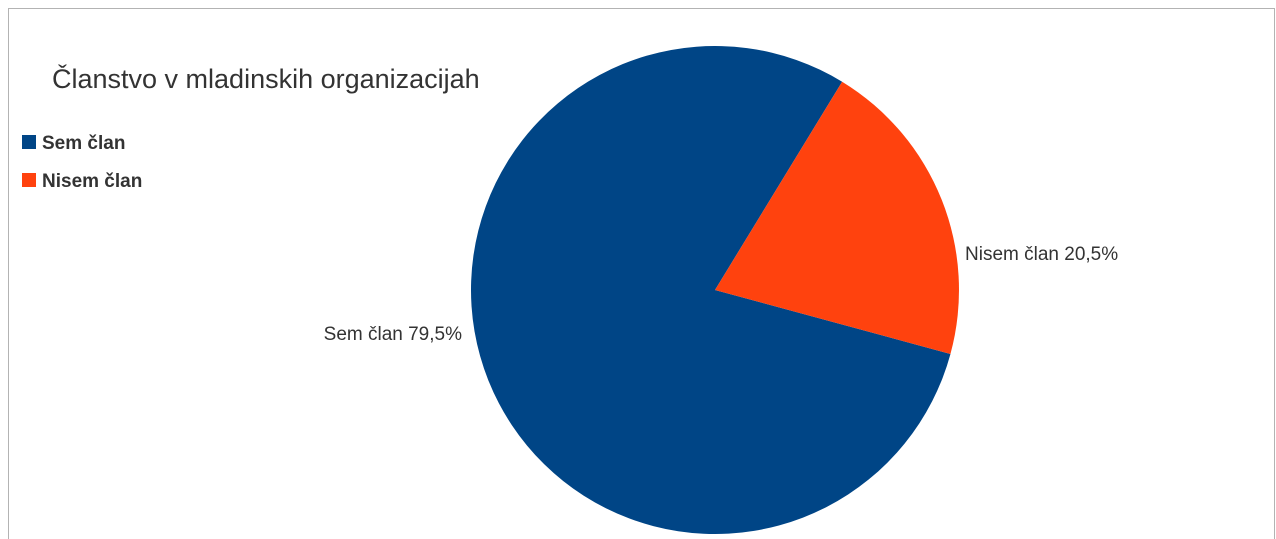  I want to click on legend-swatch-sem-clan, so click(29, 142).